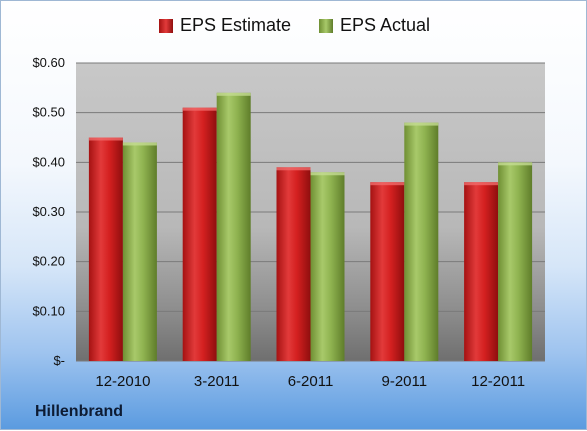  What do you see at coordinates (48, 161) in the screenshot?
I see `y-tick-label: $0.40` at bounding box center [48, 161].